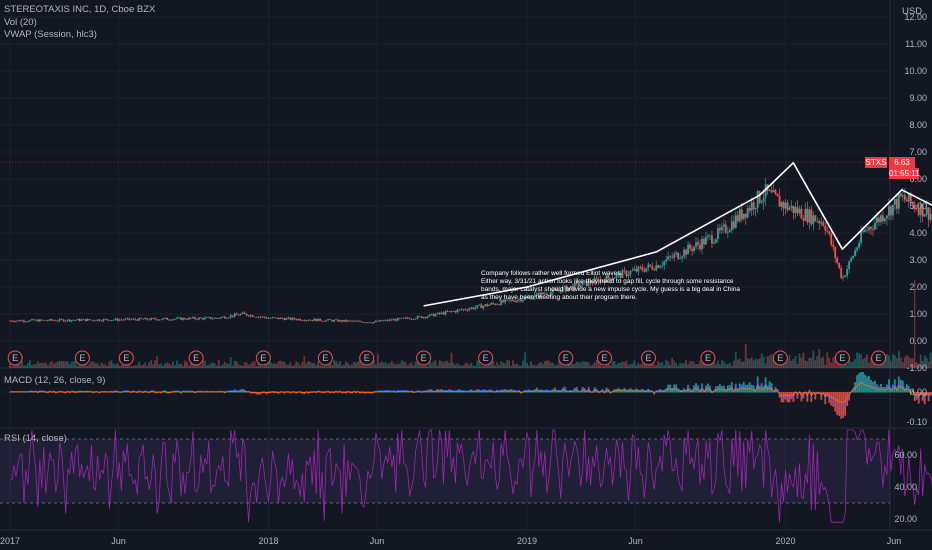  Describe the element at coordinates (918, 260) in the screenshot. I see `price-axis-tick: 3.00` at that location.